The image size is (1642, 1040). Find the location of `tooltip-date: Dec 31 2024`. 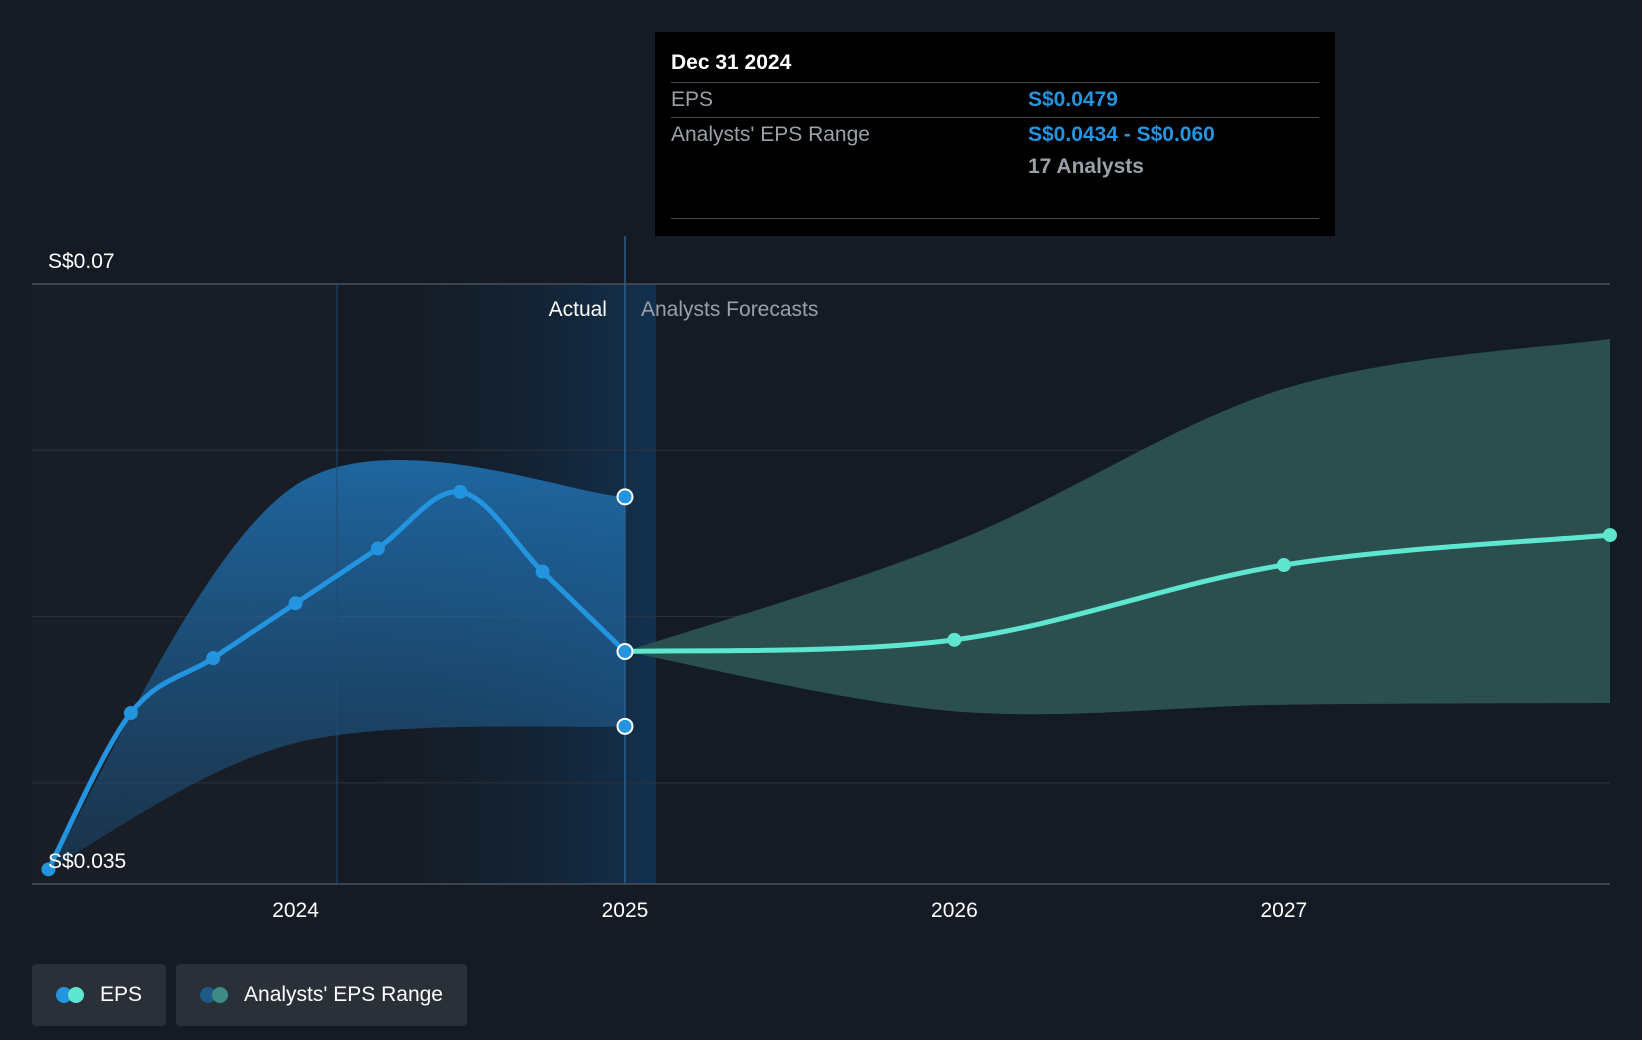

tooltip-date: Dec 31 2024 is located at coordinates (995, 65).